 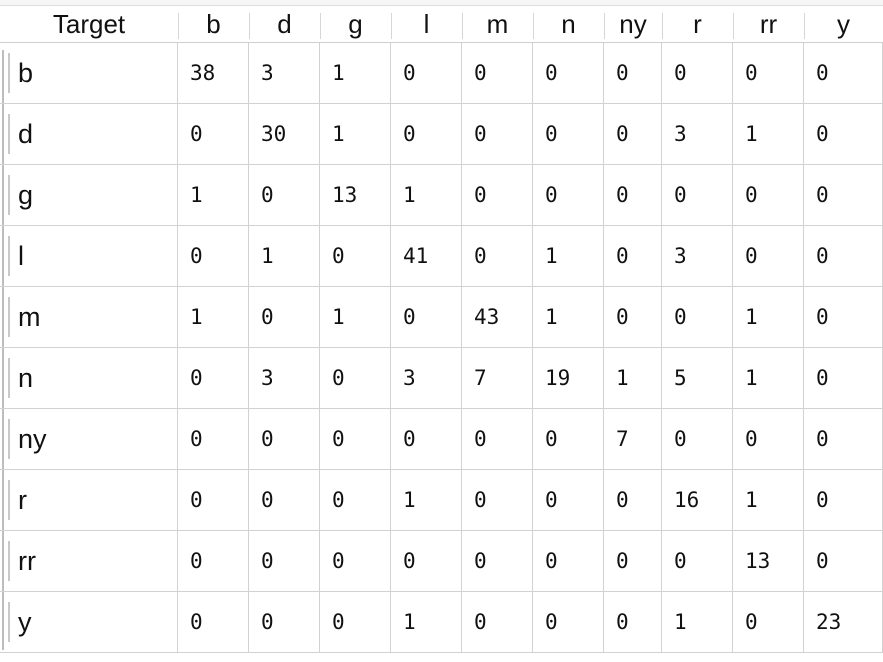 I want to click on table-cell: 43, so click(x=497, y=317).